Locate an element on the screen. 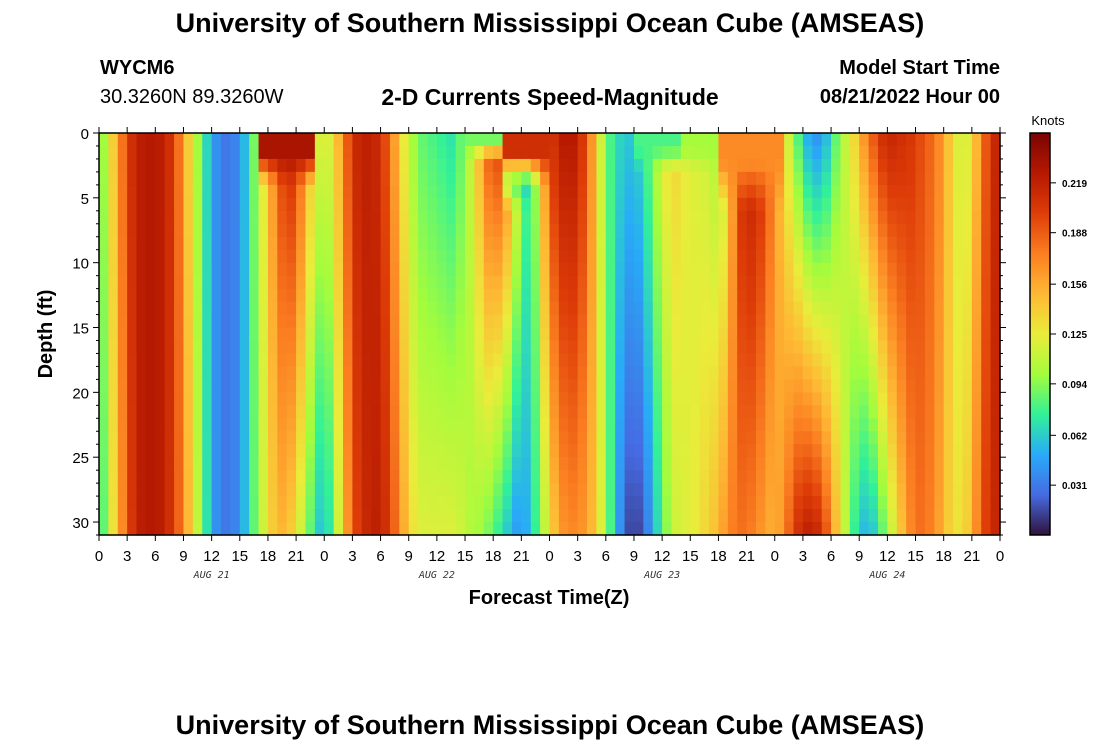  x-day-label: AUG 23 is located at coordinates (661, 575).